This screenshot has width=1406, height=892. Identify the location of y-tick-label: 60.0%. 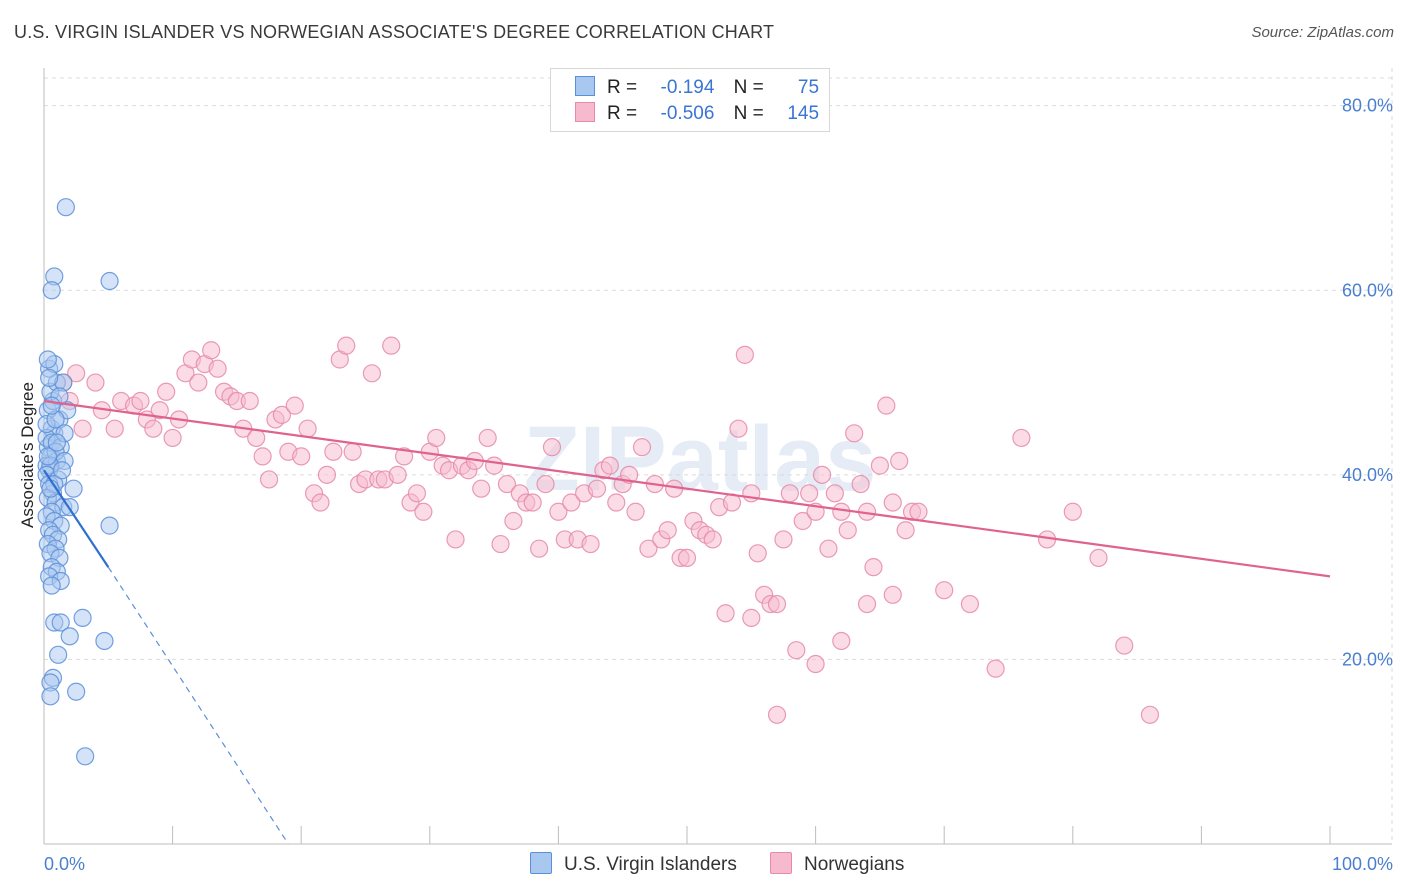
(1367, 290).